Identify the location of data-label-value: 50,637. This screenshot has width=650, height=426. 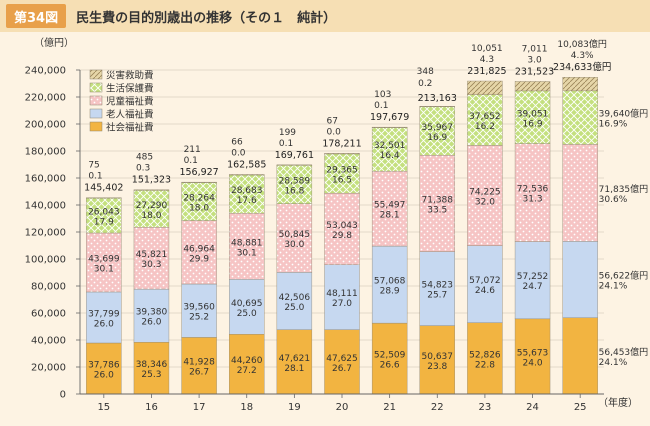
(438, 357).